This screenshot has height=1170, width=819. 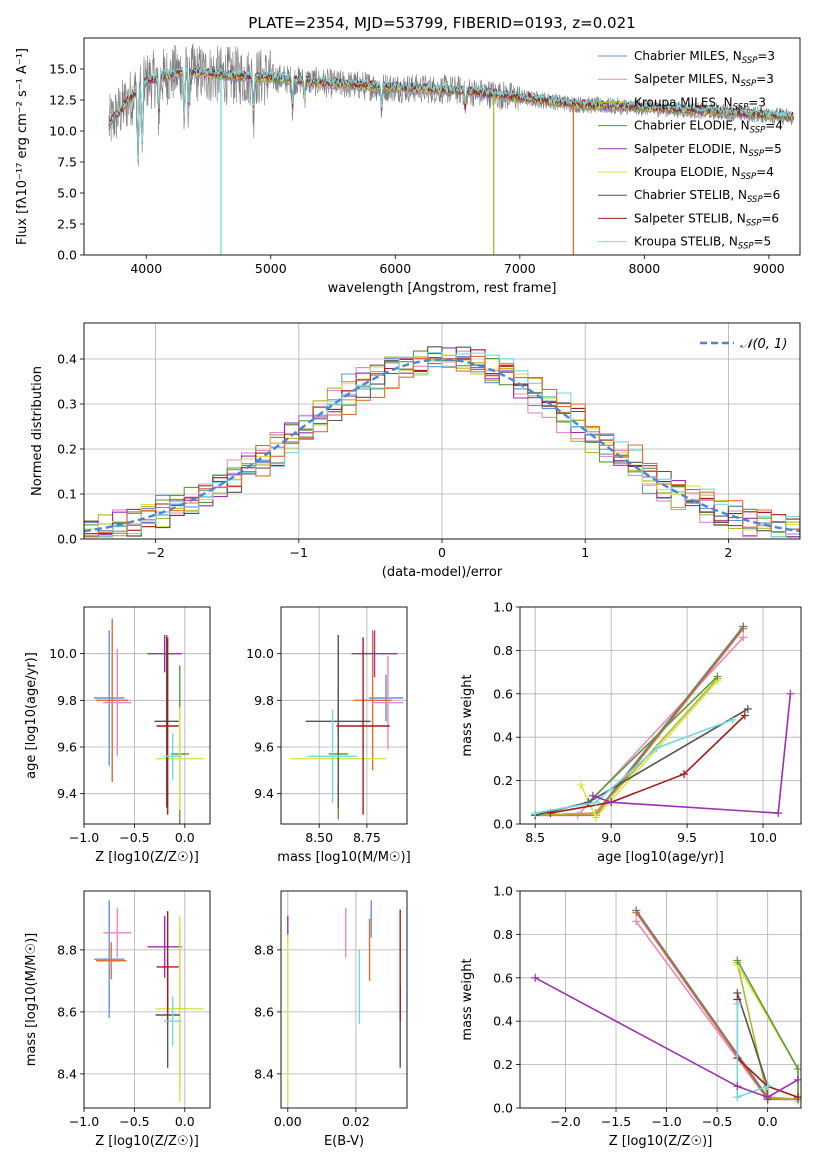 I want to click on y-axis-label: Flux [fλ10⁻¹⁷ erg cm⁻² s⁻¹ A⁻¹], so click(x=22, y=146).